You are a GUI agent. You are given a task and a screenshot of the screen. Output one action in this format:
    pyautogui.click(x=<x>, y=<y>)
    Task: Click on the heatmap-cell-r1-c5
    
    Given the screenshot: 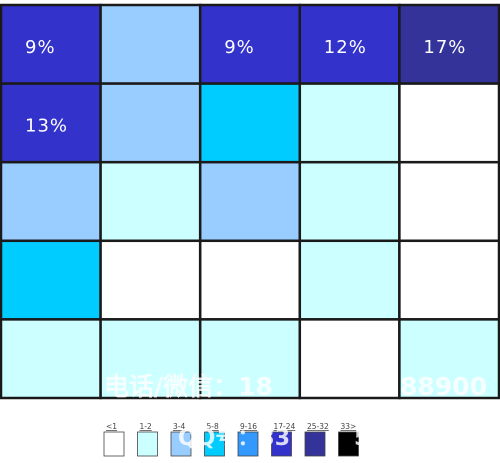 What is the action you would take?
    pyautogui.click(x=449, y=44)
    